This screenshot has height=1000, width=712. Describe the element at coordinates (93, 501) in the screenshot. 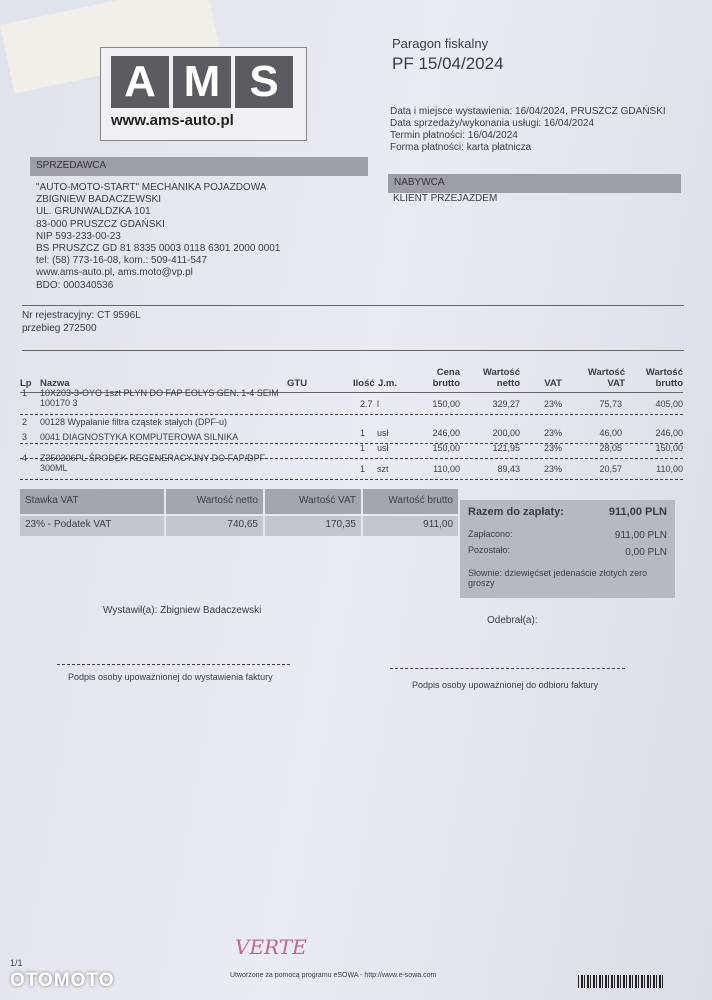

I see `vat-header: Stawka VAT` at that location.